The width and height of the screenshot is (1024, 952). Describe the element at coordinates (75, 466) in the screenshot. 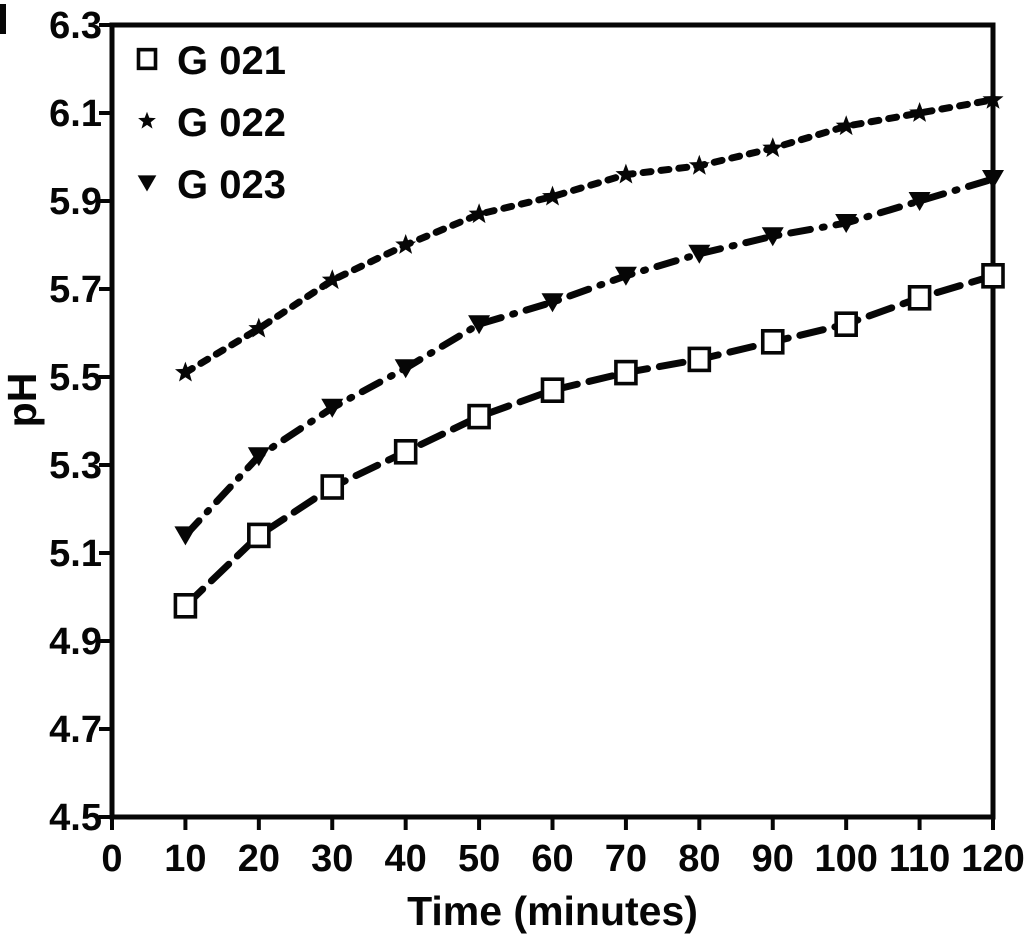

I see `y-tick-label: 5.3` at that location.